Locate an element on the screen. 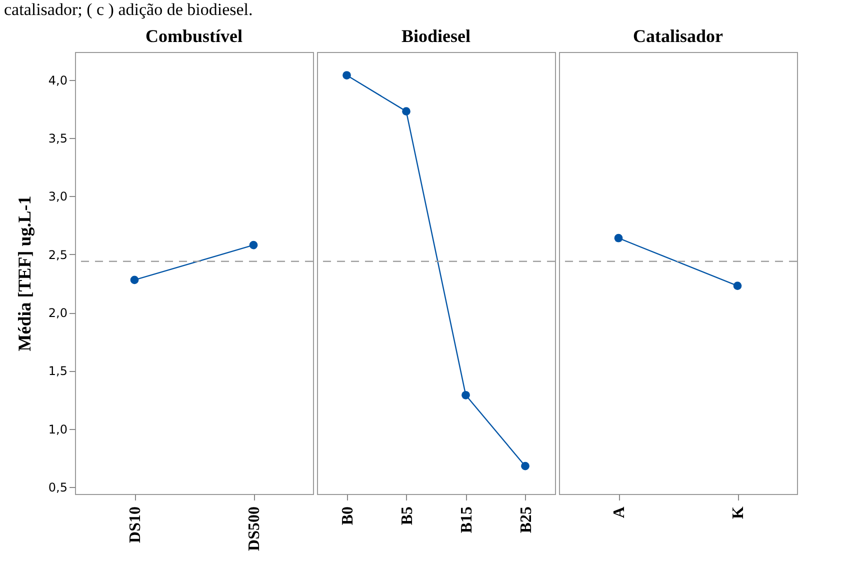 Image resolution: width=846 pixels, height=570 pixels. y-tick-label: 2,0 is located at coordinates (58, 313).